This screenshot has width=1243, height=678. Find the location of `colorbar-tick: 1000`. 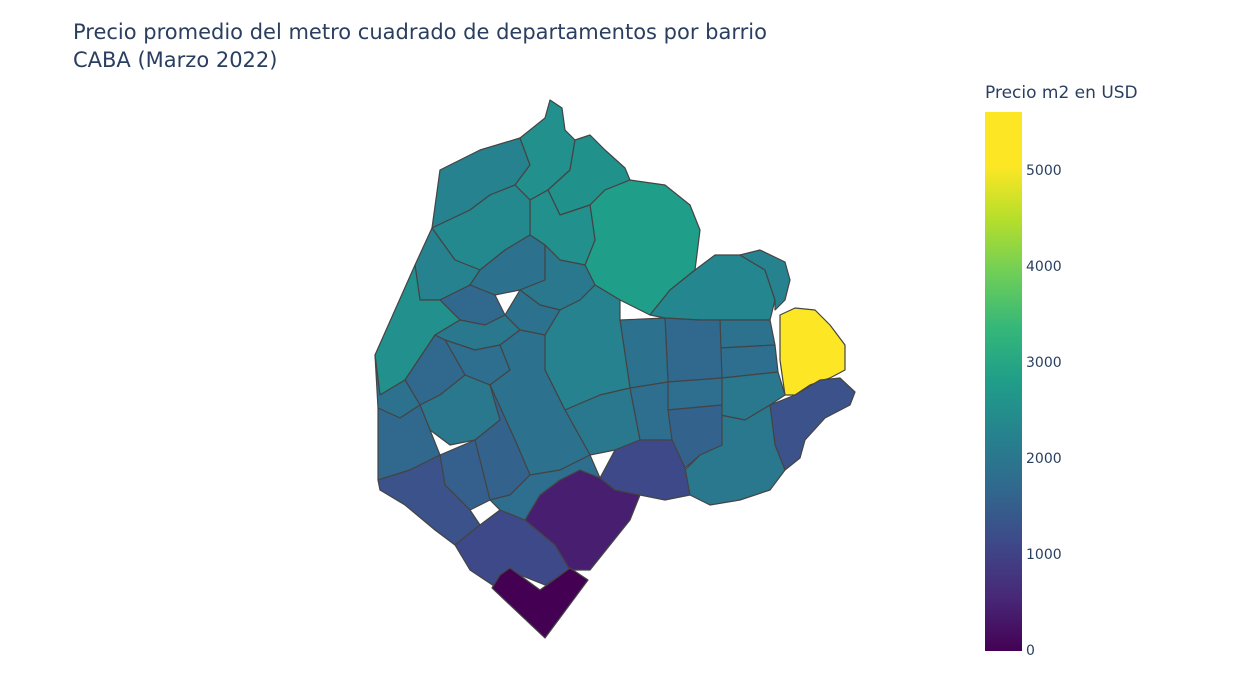

colorbar-tick: 1000 is located at coordinates (1044, 555).